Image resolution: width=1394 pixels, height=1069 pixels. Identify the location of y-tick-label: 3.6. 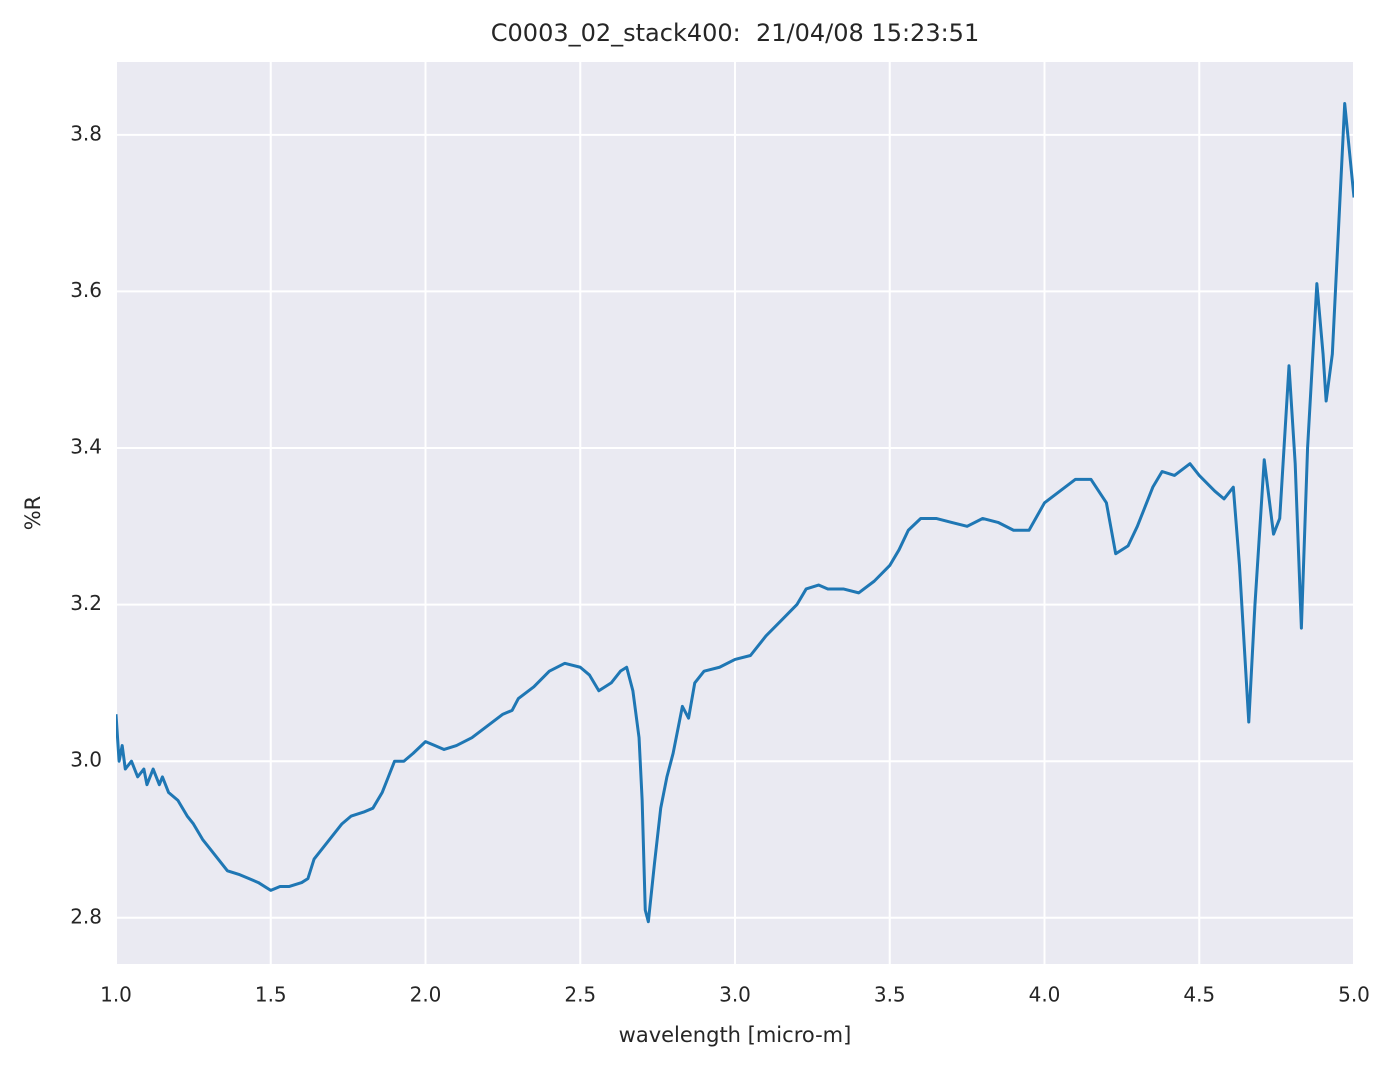
(86, 290).